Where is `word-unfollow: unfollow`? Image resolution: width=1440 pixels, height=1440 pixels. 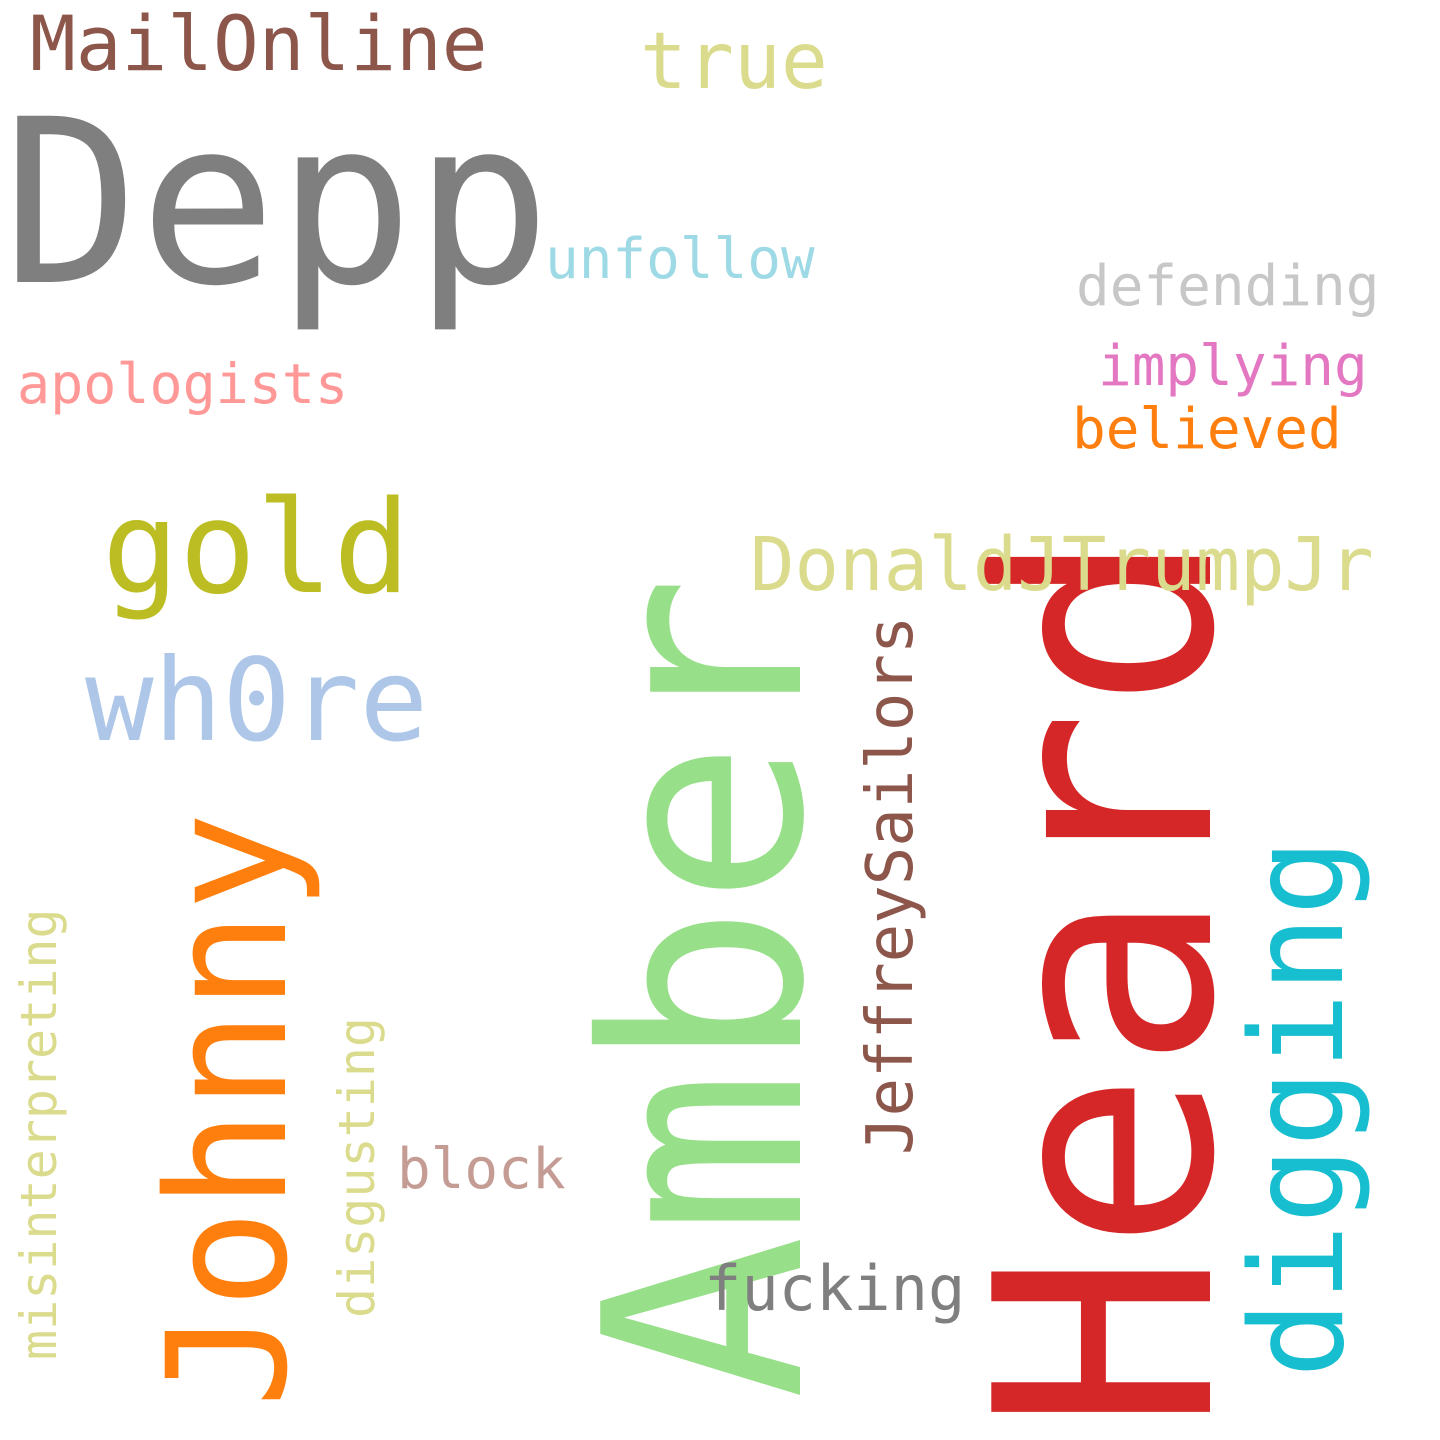
word-unfollow: unfollow is located at coordinates (680, 259).